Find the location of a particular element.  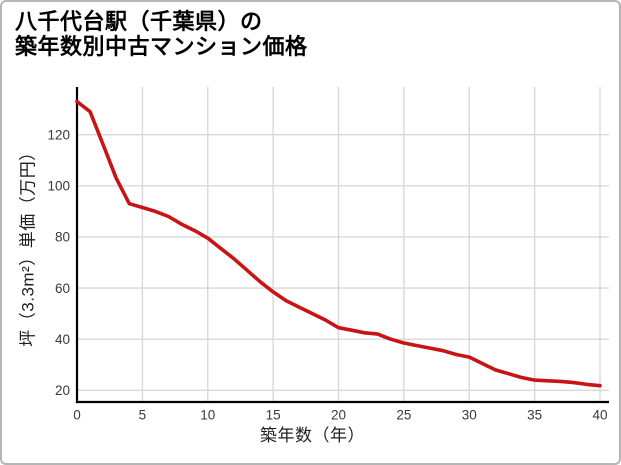

y-tick-label: 40 is located at coordinates (62, 339).